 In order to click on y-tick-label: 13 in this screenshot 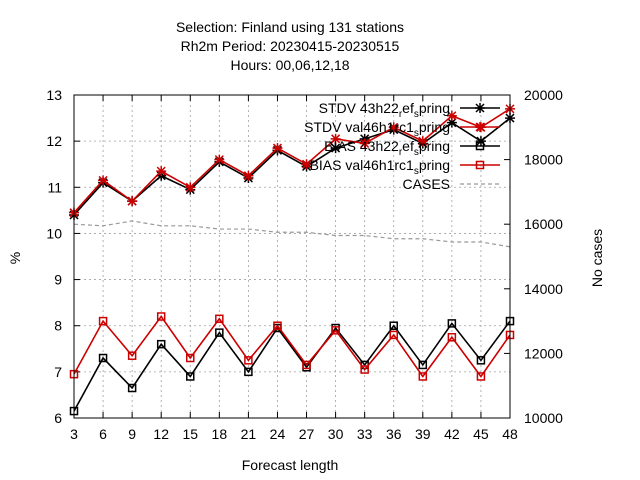, I will do `click(54, 95)`.